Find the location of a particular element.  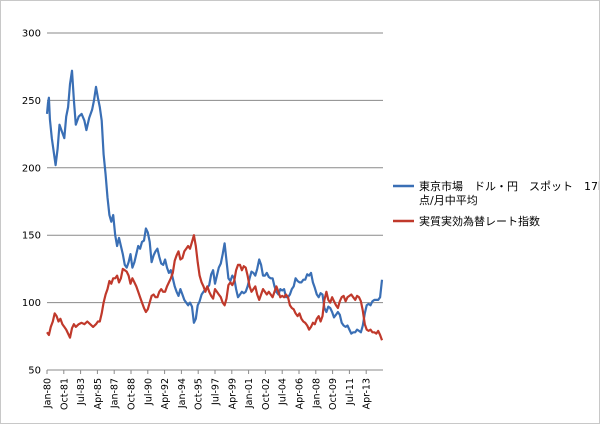

y-axis-ticks: 50 100 150 200 250 300 is located at coordinates (31, 203).